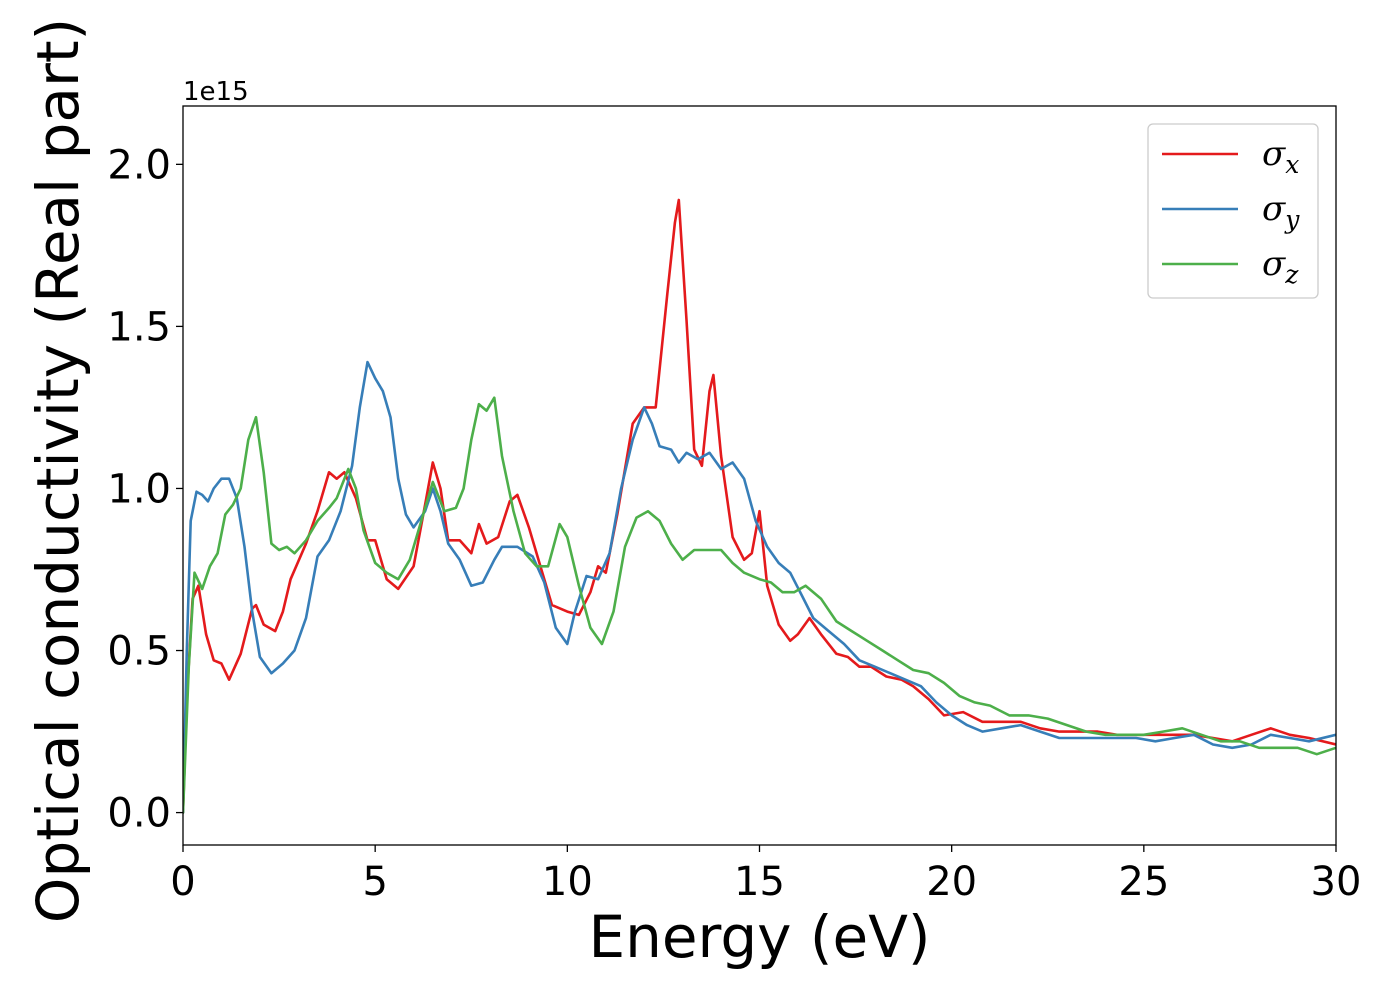 Image resolution: width=1400 pixels, height=1000 pixels. Describe the element at coordinates (216, 92) in the screenshot. I see `y-offset-label: 1e15` at that location.